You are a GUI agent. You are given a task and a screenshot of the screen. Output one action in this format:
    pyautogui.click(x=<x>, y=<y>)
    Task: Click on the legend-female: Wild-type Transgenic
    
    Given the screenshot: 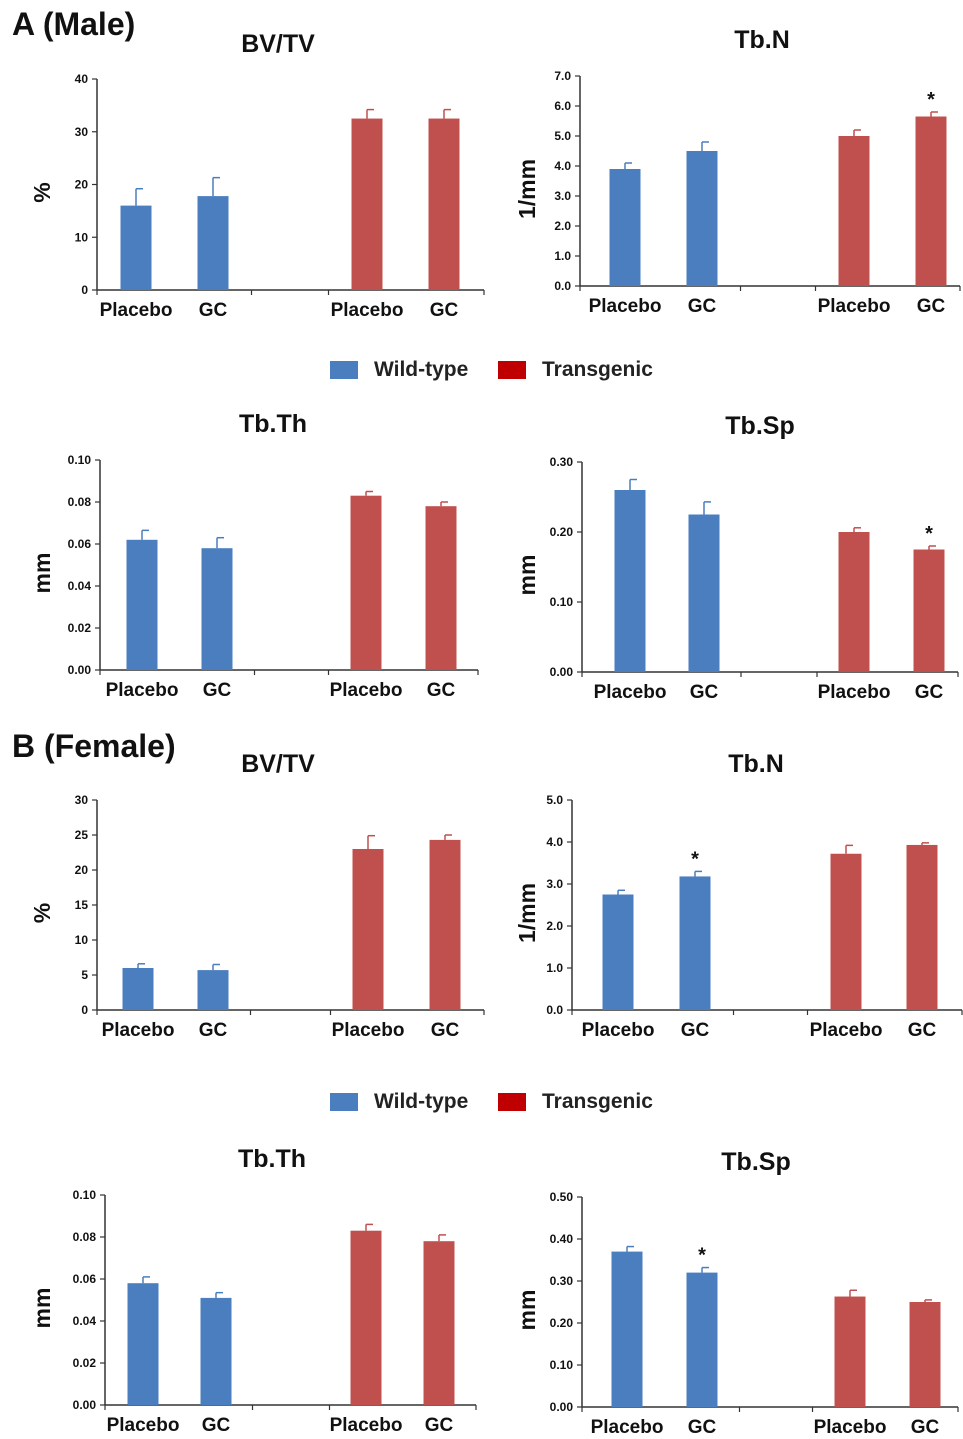 What is the action you would take?
    pyautogui.click(x=530, y=1105)
    